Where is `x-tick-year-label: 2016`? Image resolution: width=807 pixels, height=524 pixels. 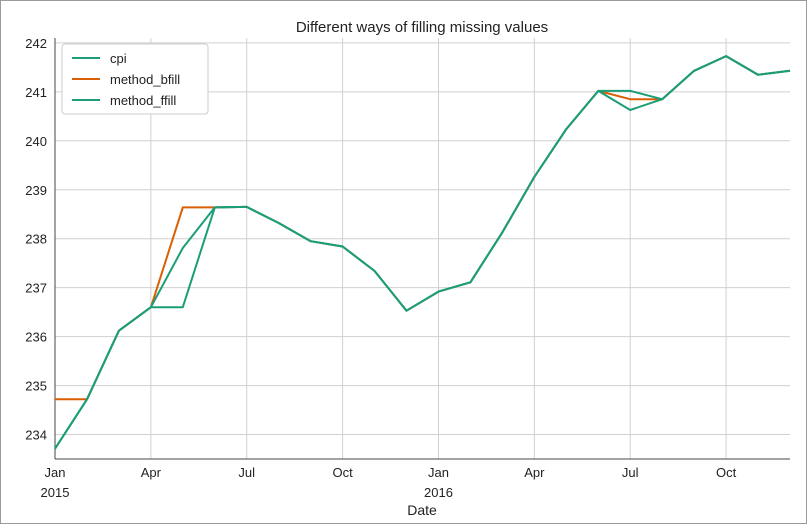
x-tick-year-label: 2016 is located at coordinates (438, 492).